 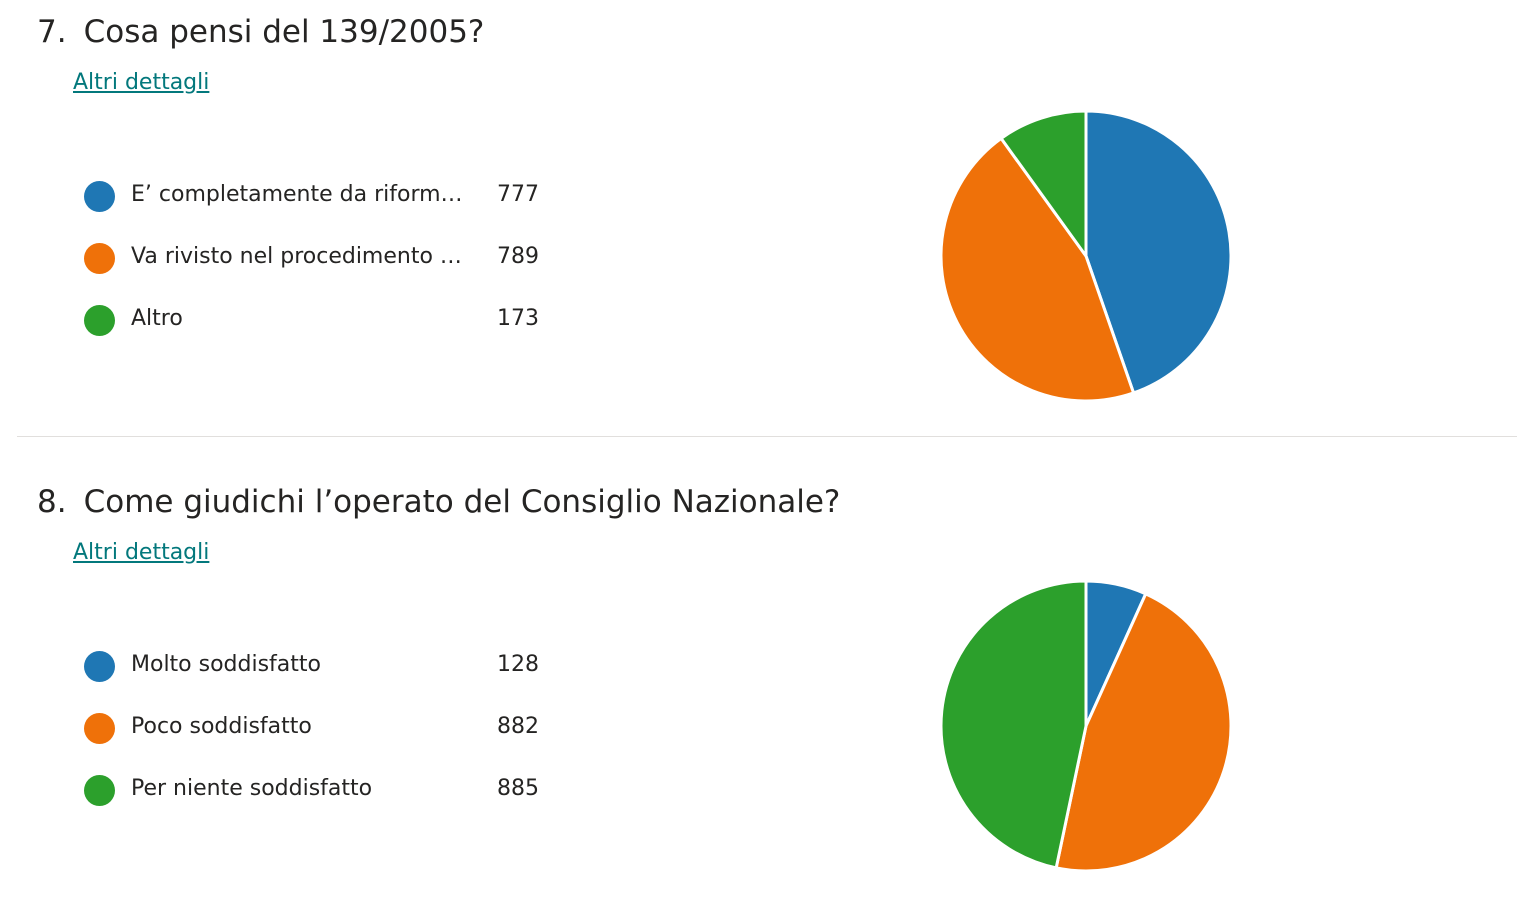 What do you see at coordinates (252, 788) in the screenshot?
I see `legend-label: Per niente soddisfatto` at bounding box center [252, 788].